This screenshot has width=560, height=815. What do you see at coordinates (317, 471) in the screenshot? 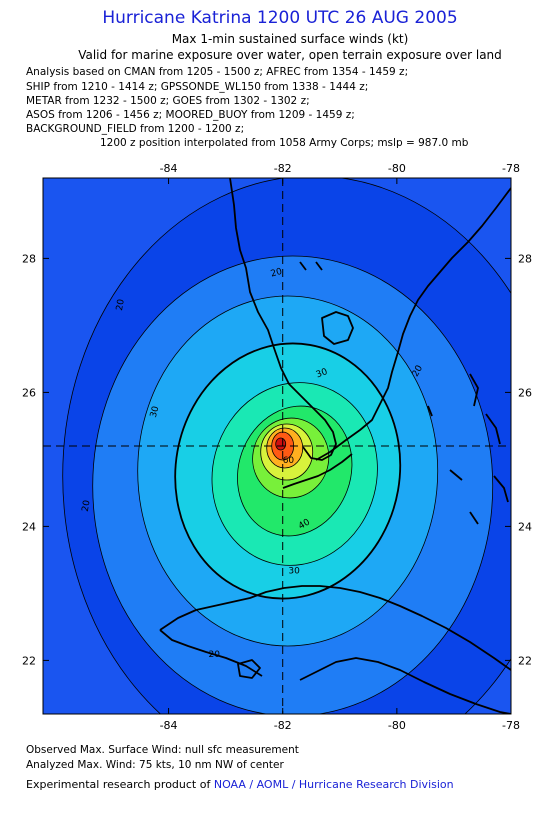
I see `florida-keys` at bounding box center [317, 471].